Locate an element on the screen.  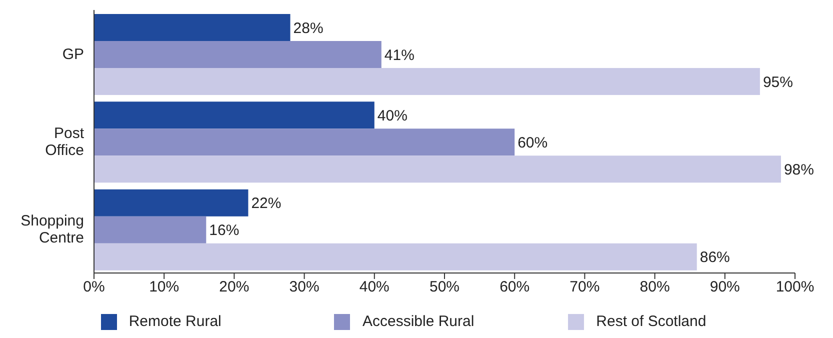
y-tick-label: GP is located at coordinates (73, 53).